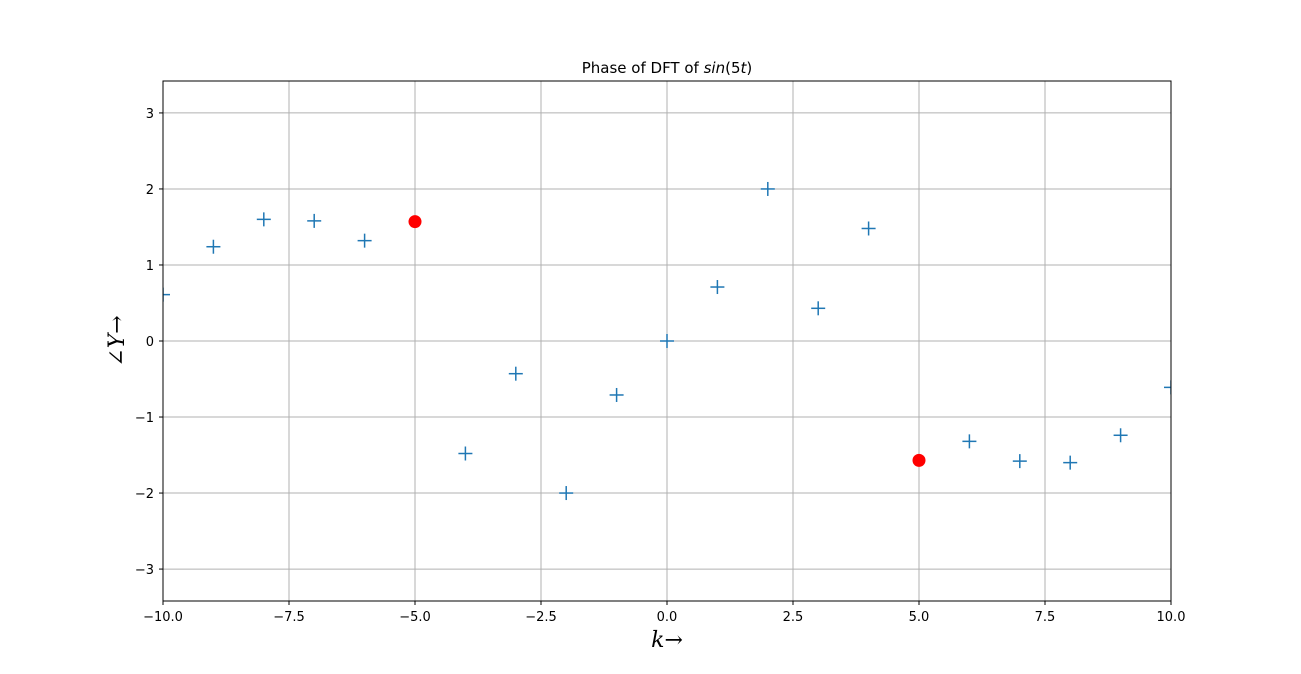 This screenshot has height=674, width=1301. Describe the element at coordinates (667, 68) in the screenshot. I see `chart-title: Phase of DFT of sin(5t)` at that location.